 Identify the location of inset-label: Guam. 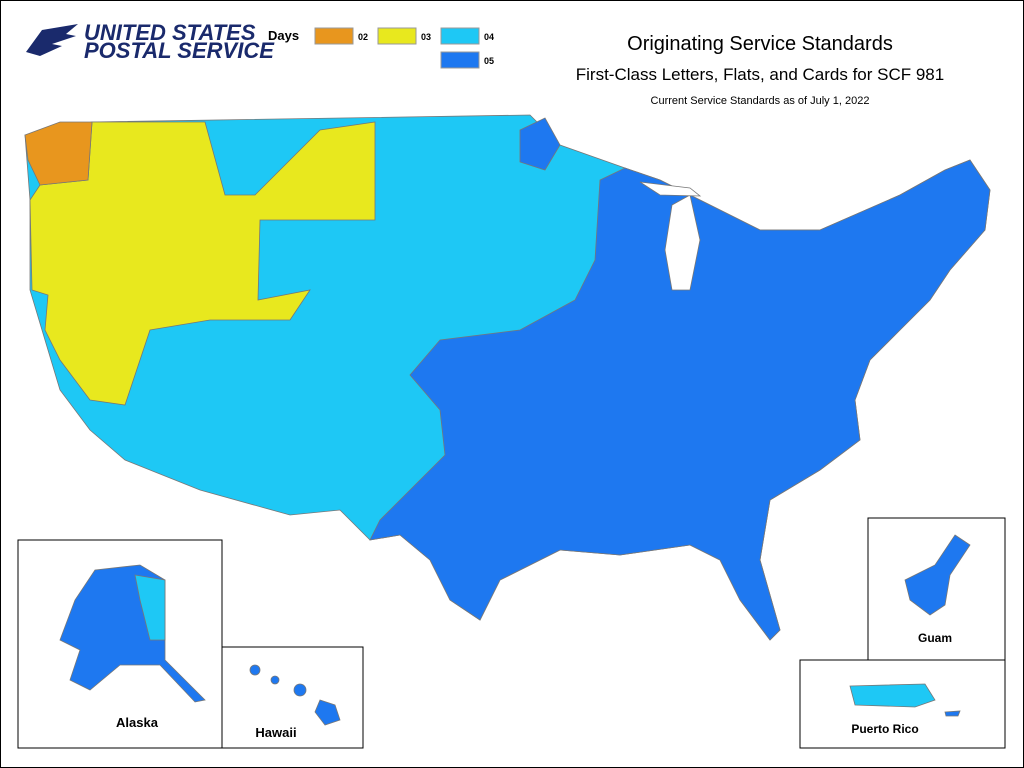
(935, 638).